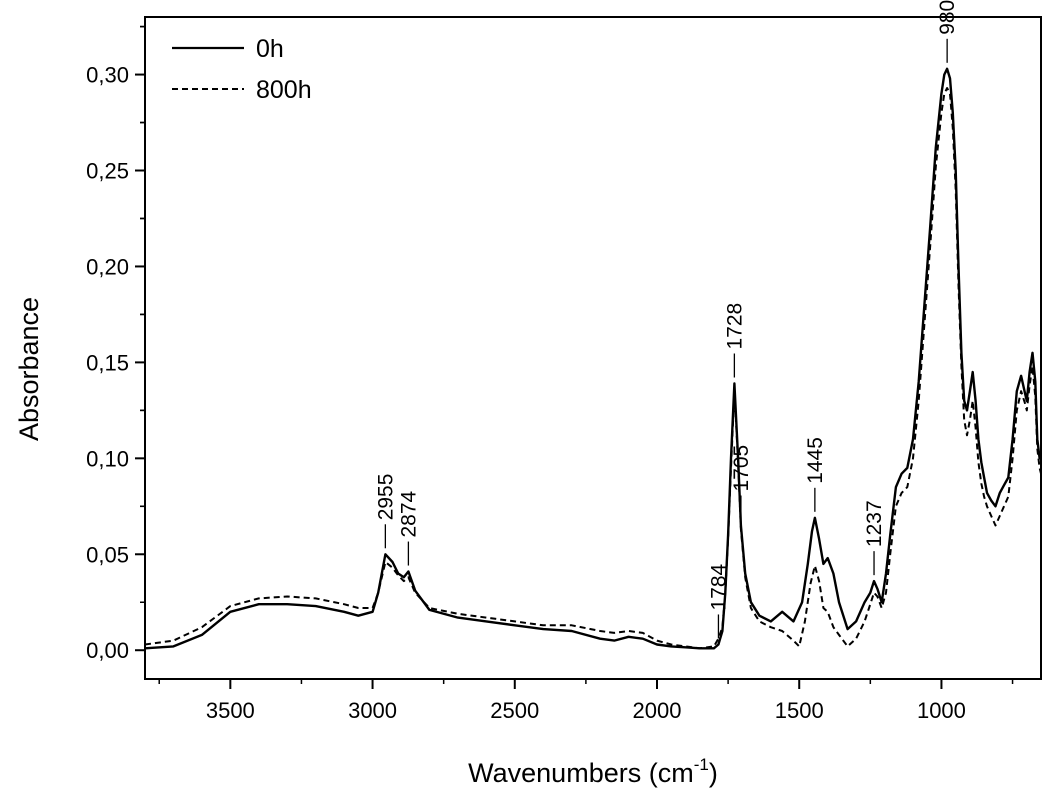 Image resolution: width=1058 pixels, height=804 pixels. Describe the element at coordinates (372, 710) in the screenshot. I see `x-tick-label: 3000` at that location.